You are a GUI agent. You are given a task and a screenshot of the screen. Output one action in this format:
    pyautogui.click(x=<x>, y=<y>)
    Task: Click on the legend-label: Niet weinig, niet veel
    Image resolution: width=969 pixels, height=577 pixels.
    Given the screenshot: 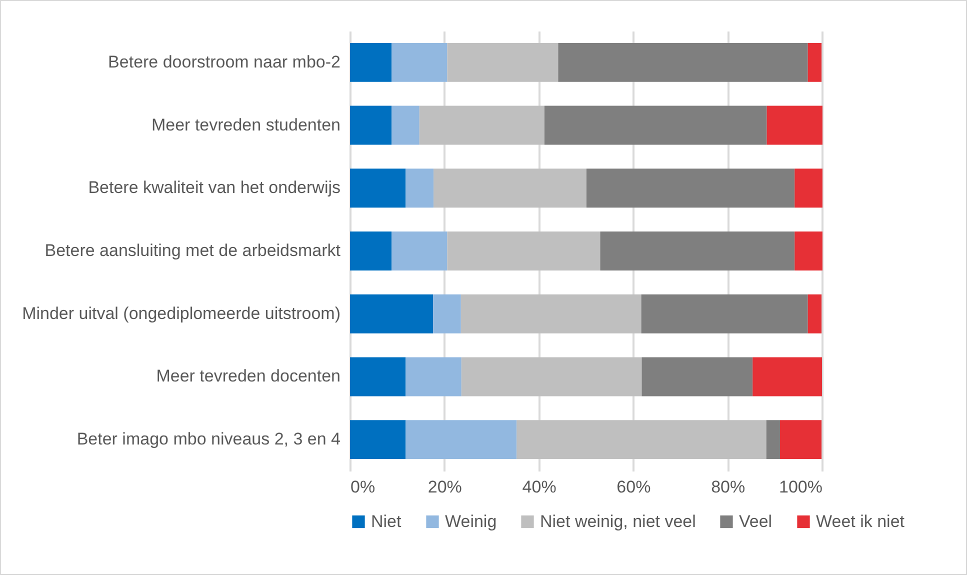 What is the action you would take?
    pyautogui.click(x=618, y=521)
    